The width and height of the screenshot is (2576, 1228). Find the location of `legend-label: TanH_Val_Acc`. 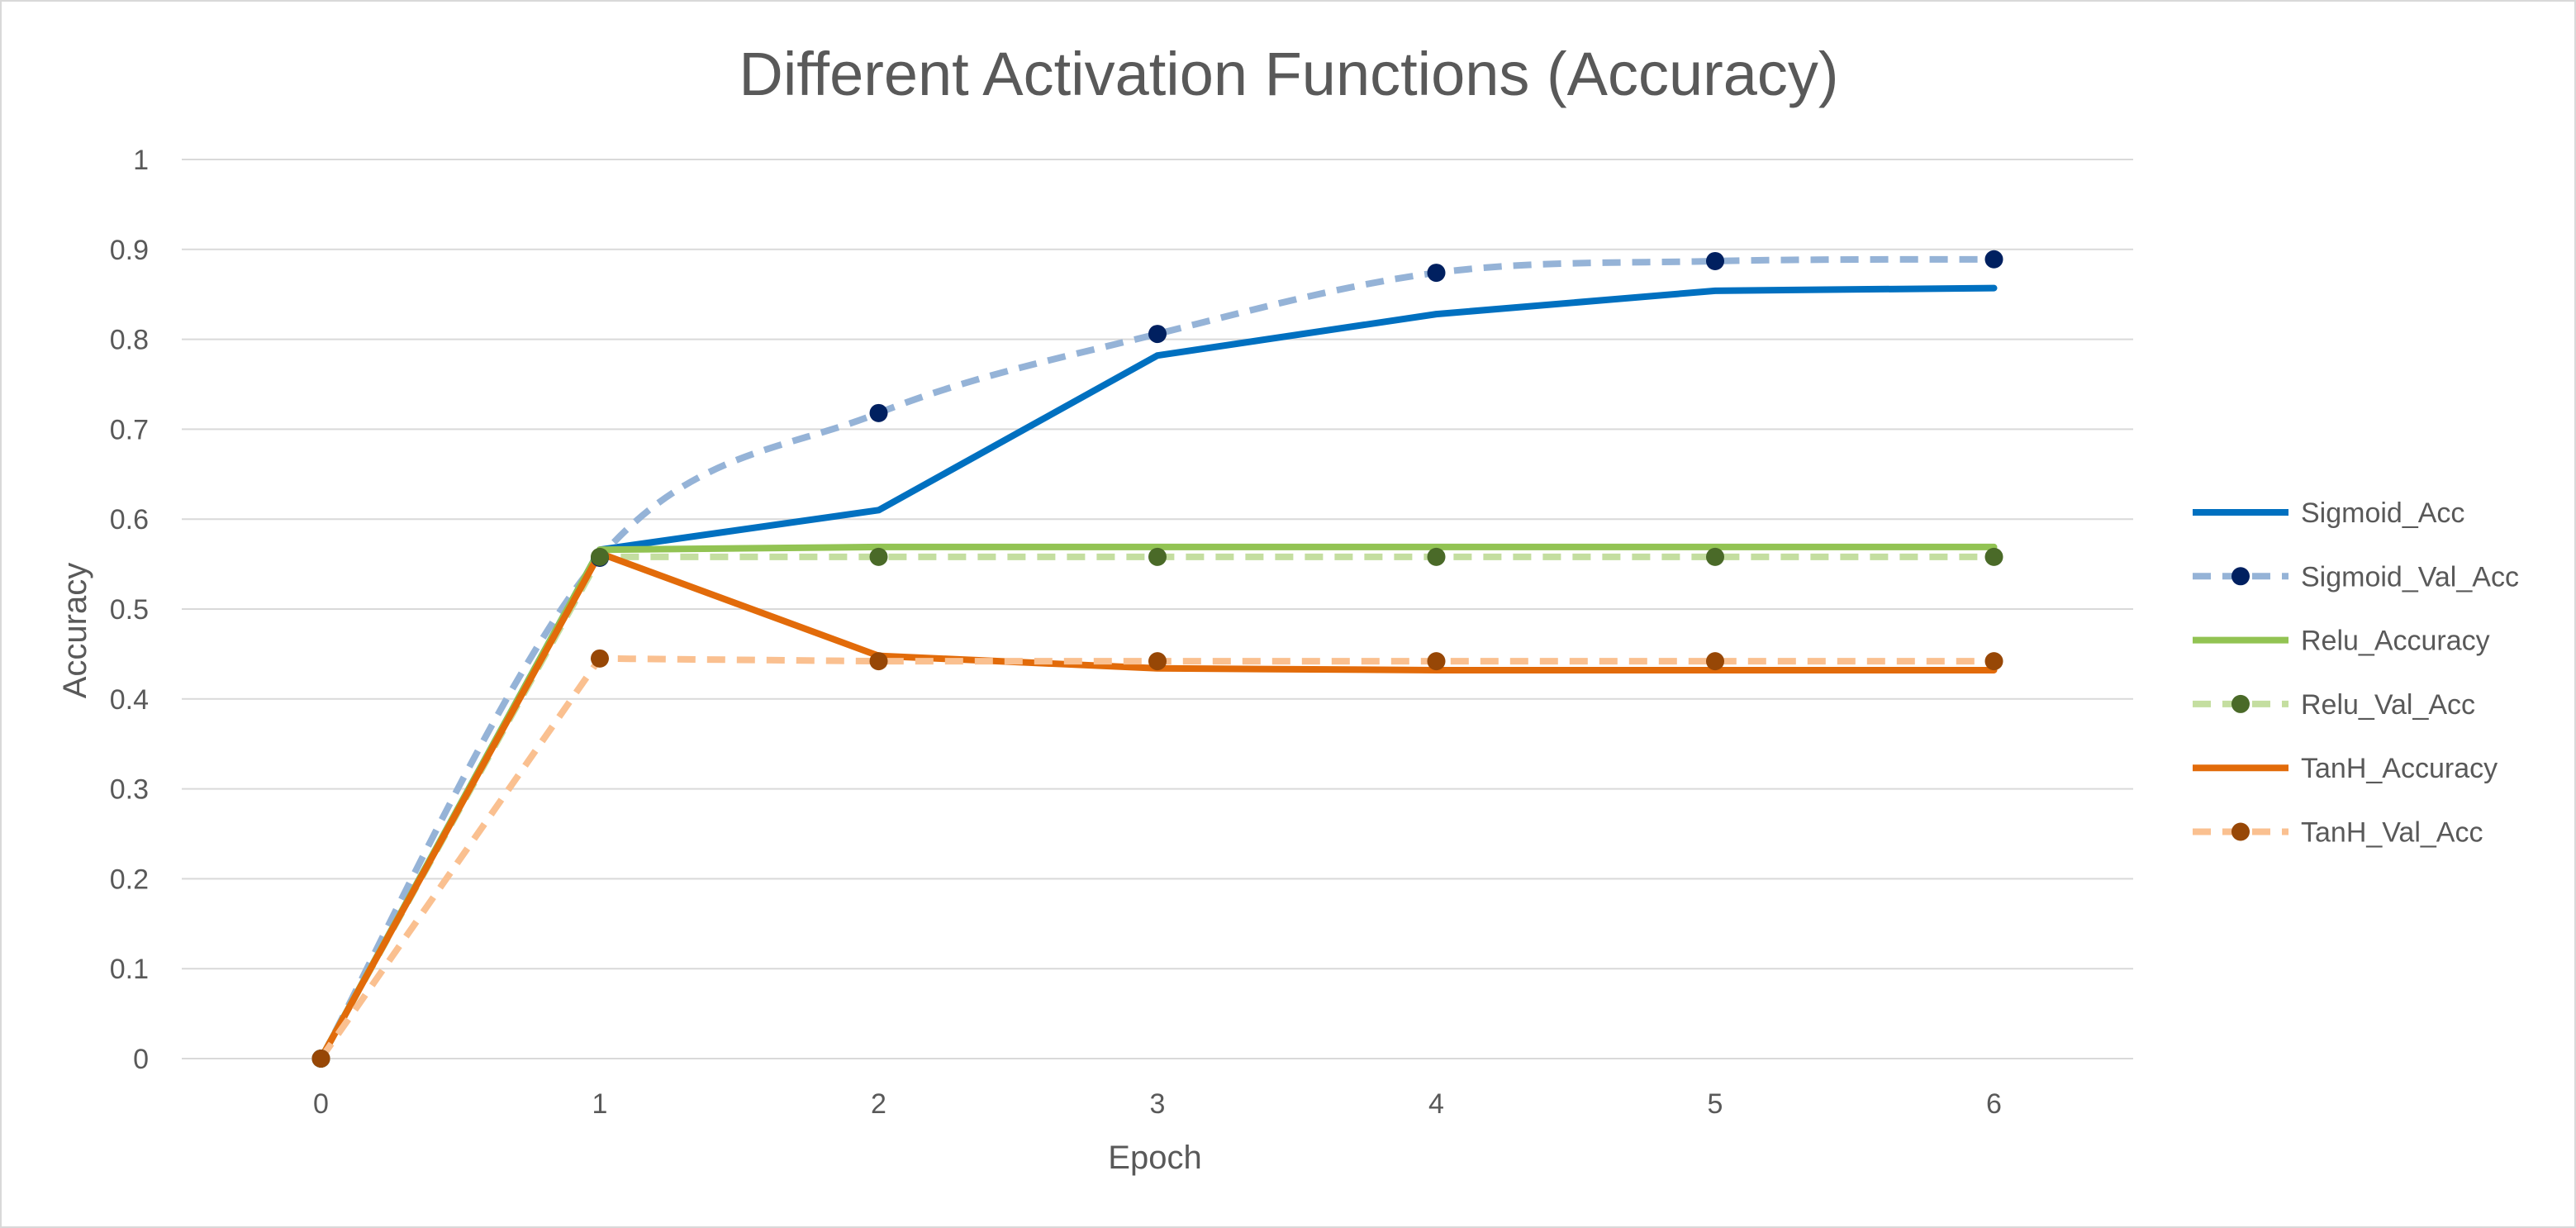

legend-label: TanH_Val_Acc is located at coordinates (2392, 833).